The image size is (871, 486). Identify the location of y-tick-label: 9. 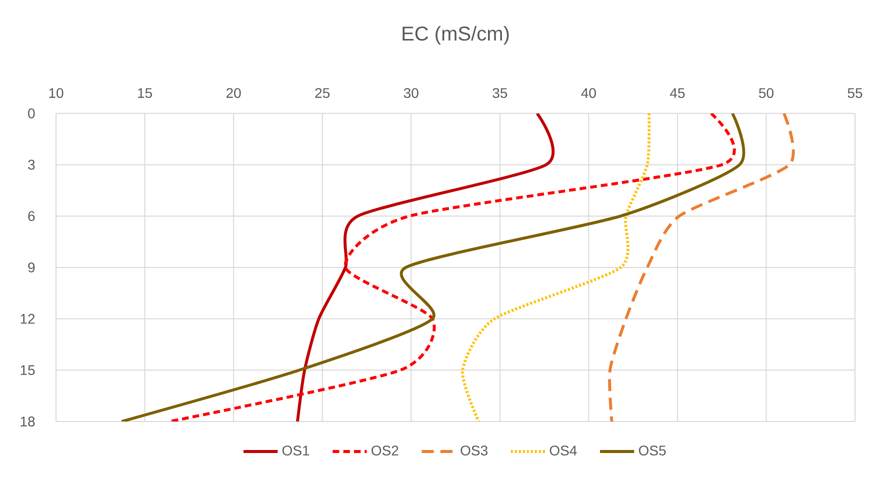
(31, 267).